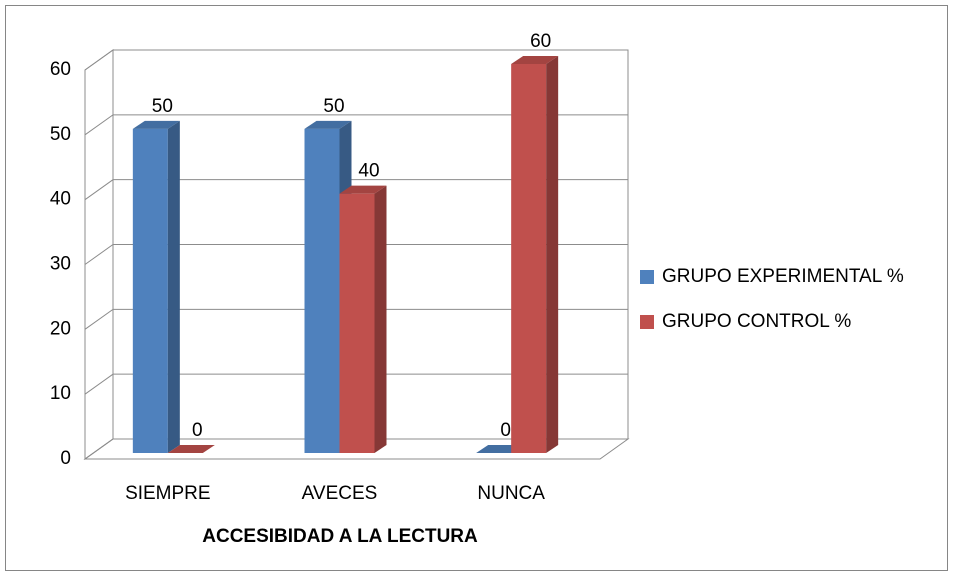 This screenshot has width=954, height=577. Describe the element at coordinates (60, 264) in the screenshot. I see `y-tick-label: 30` at that location.